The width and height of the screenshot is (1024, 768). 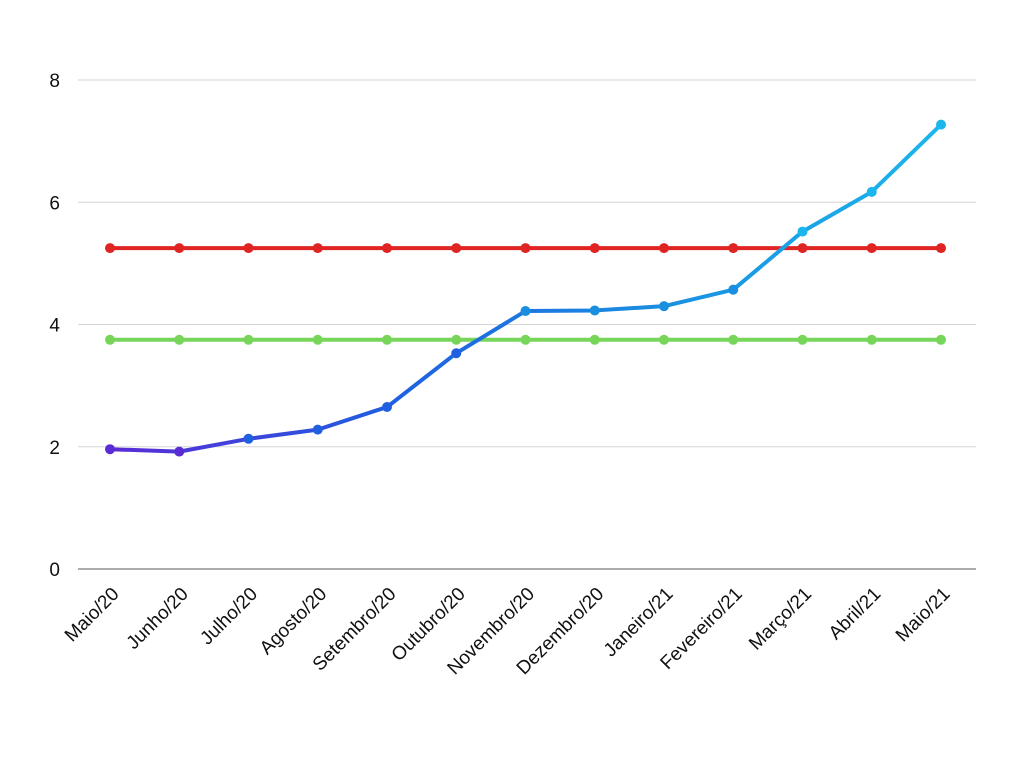 I want to click on x-tick-label-10: Março/21, so click(x=780, y=619).